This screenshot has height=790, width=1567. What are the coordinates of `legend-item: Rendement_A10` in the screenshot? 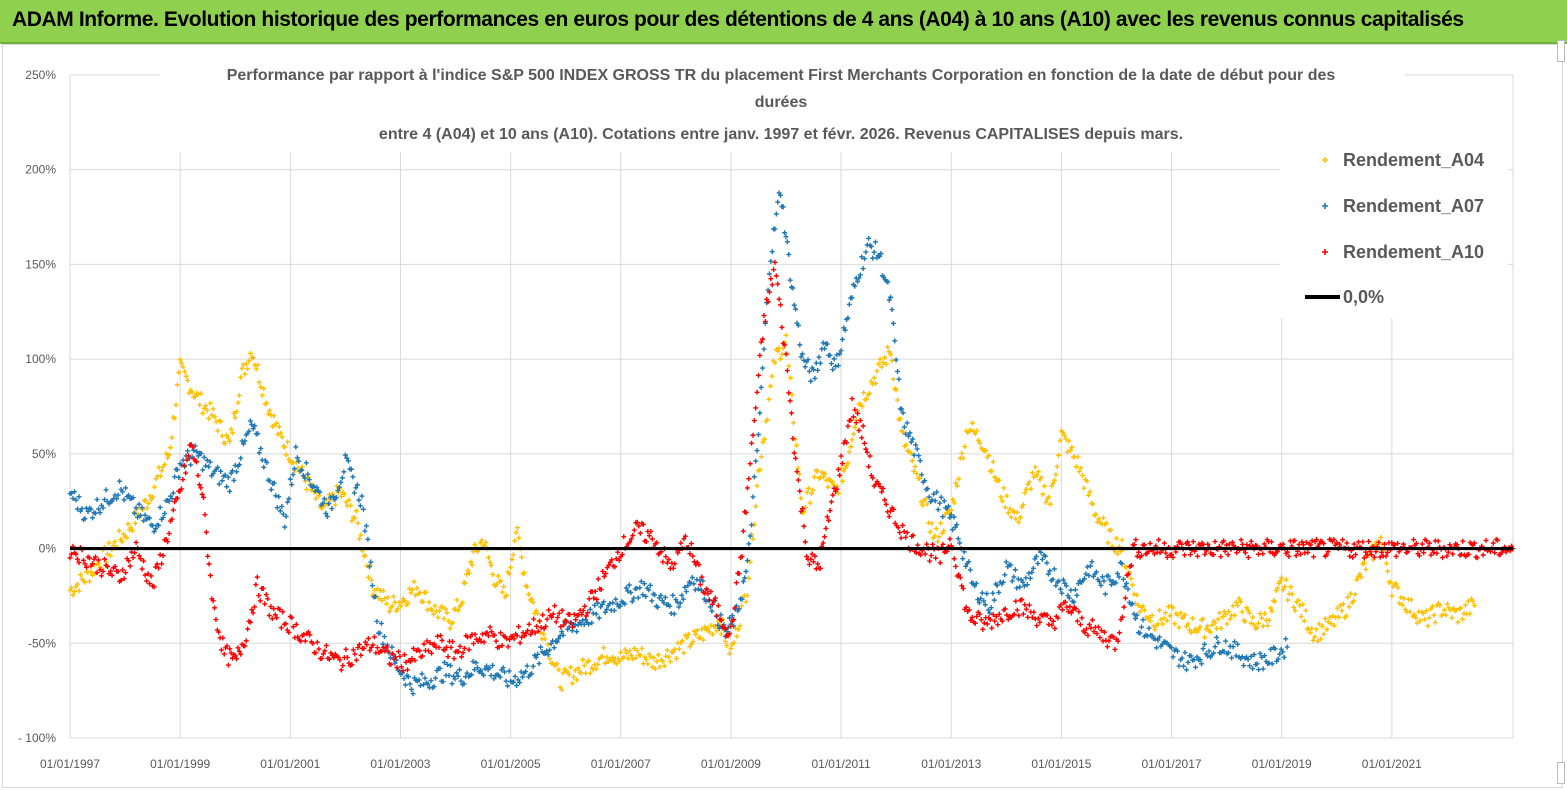 It's located at (1403, 252).